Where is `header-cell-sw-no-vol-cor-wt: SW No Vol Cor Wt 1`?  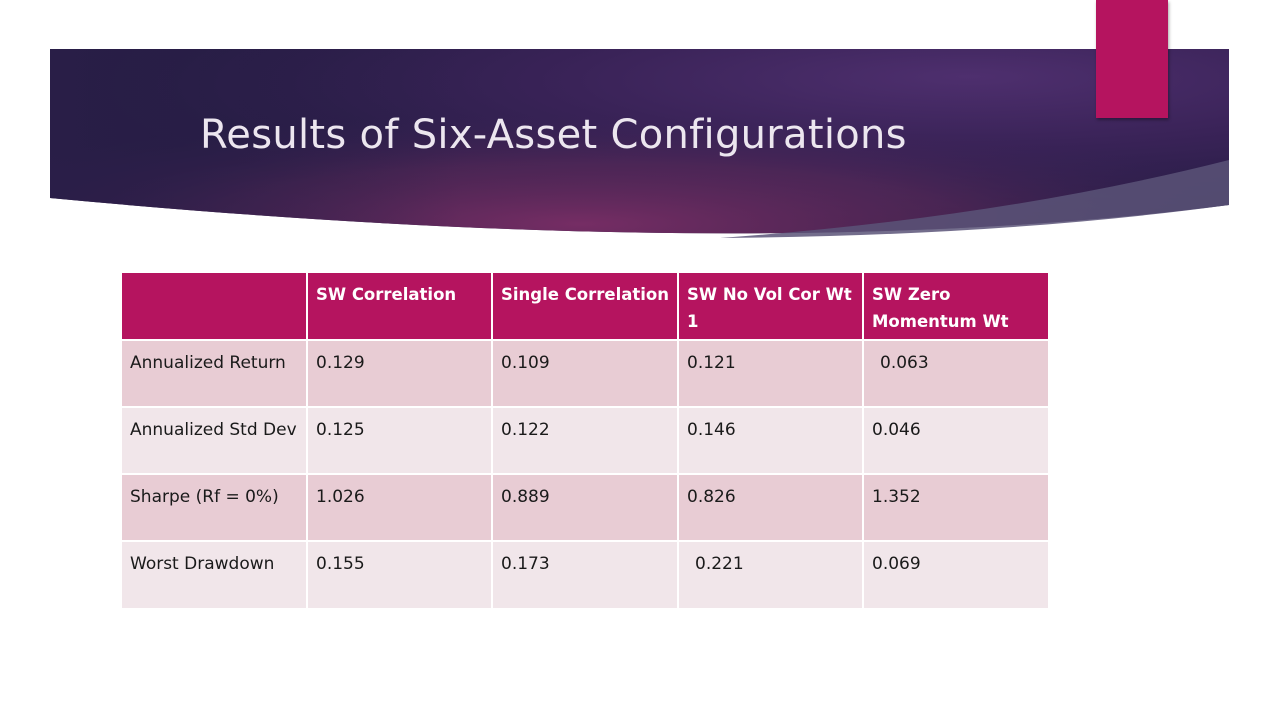
header-cell-sw-no-vol-cor-wt: SW No Vol Cor Wt 1 is located at coordinates (770, 306).